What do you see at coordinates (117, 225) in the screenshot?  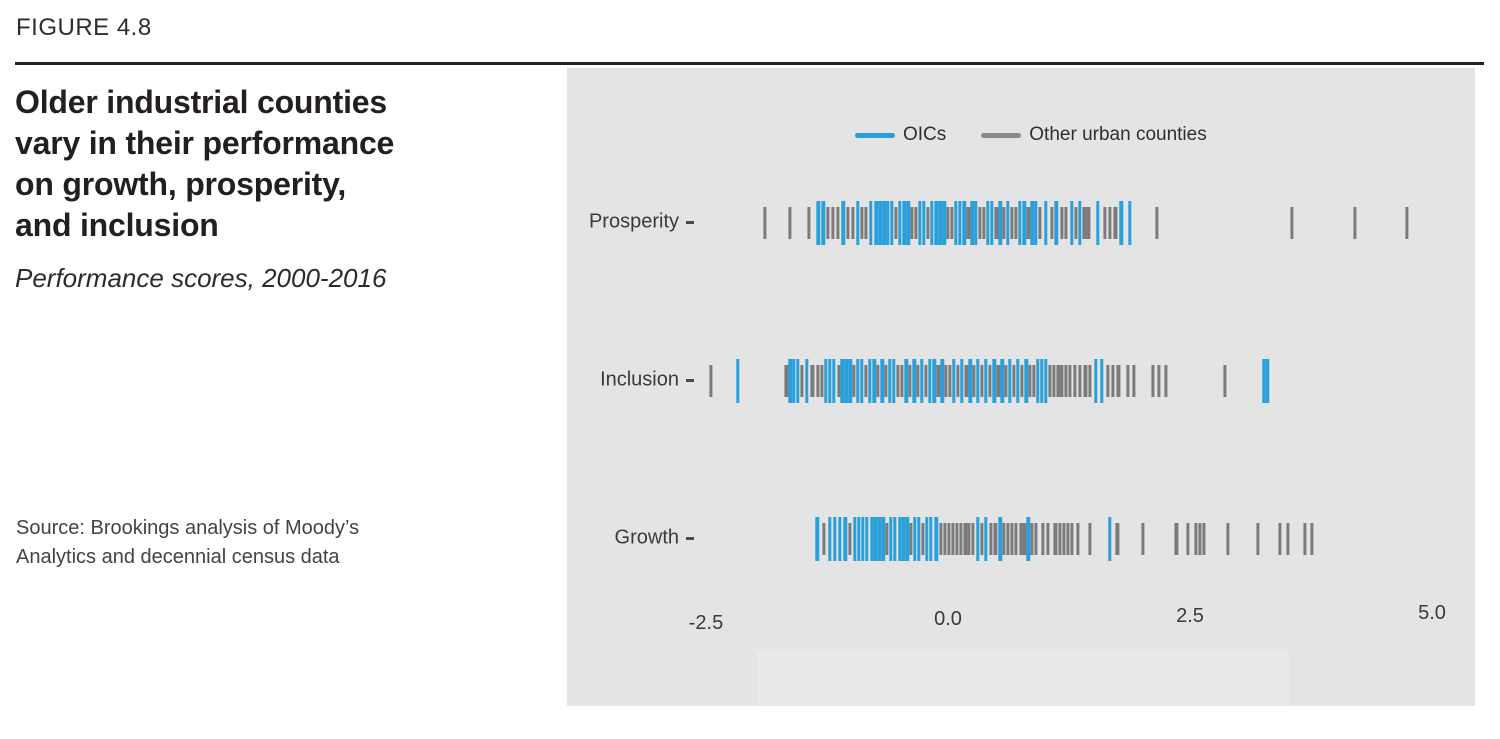 I see `title-line: and inclusion` at bounding box center [117, 225].